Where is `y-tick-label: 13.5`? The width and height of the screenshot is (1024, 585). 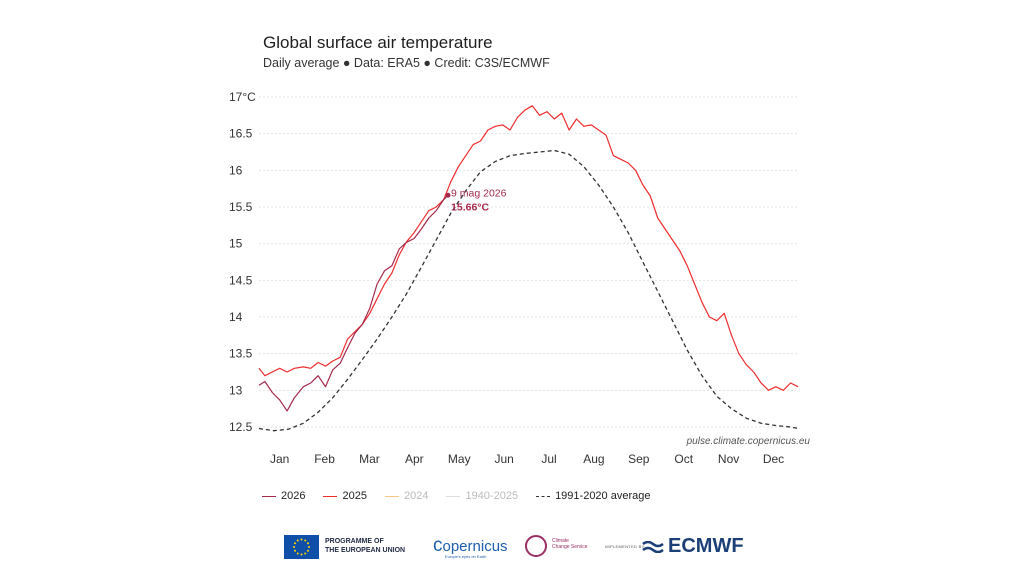
y-tick-label: 13.5 is located at coordinates (241, 354).